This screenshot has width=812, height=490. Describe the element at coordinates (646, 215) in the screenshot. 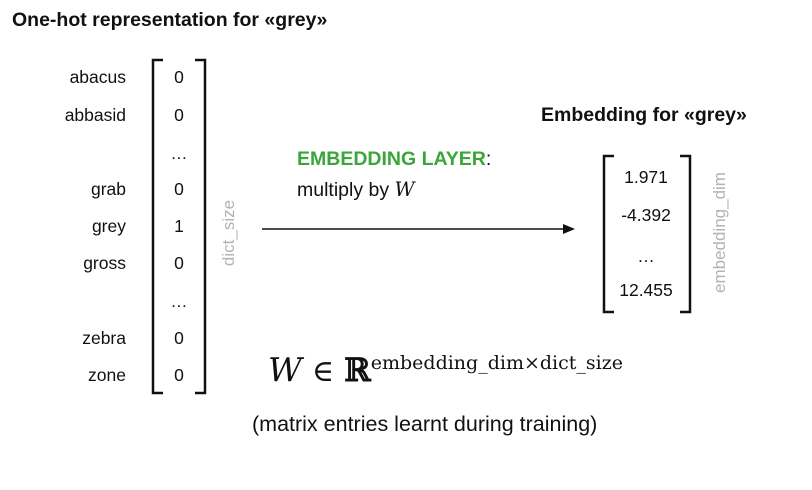

I see `embedding-value: -4.392` at that location.